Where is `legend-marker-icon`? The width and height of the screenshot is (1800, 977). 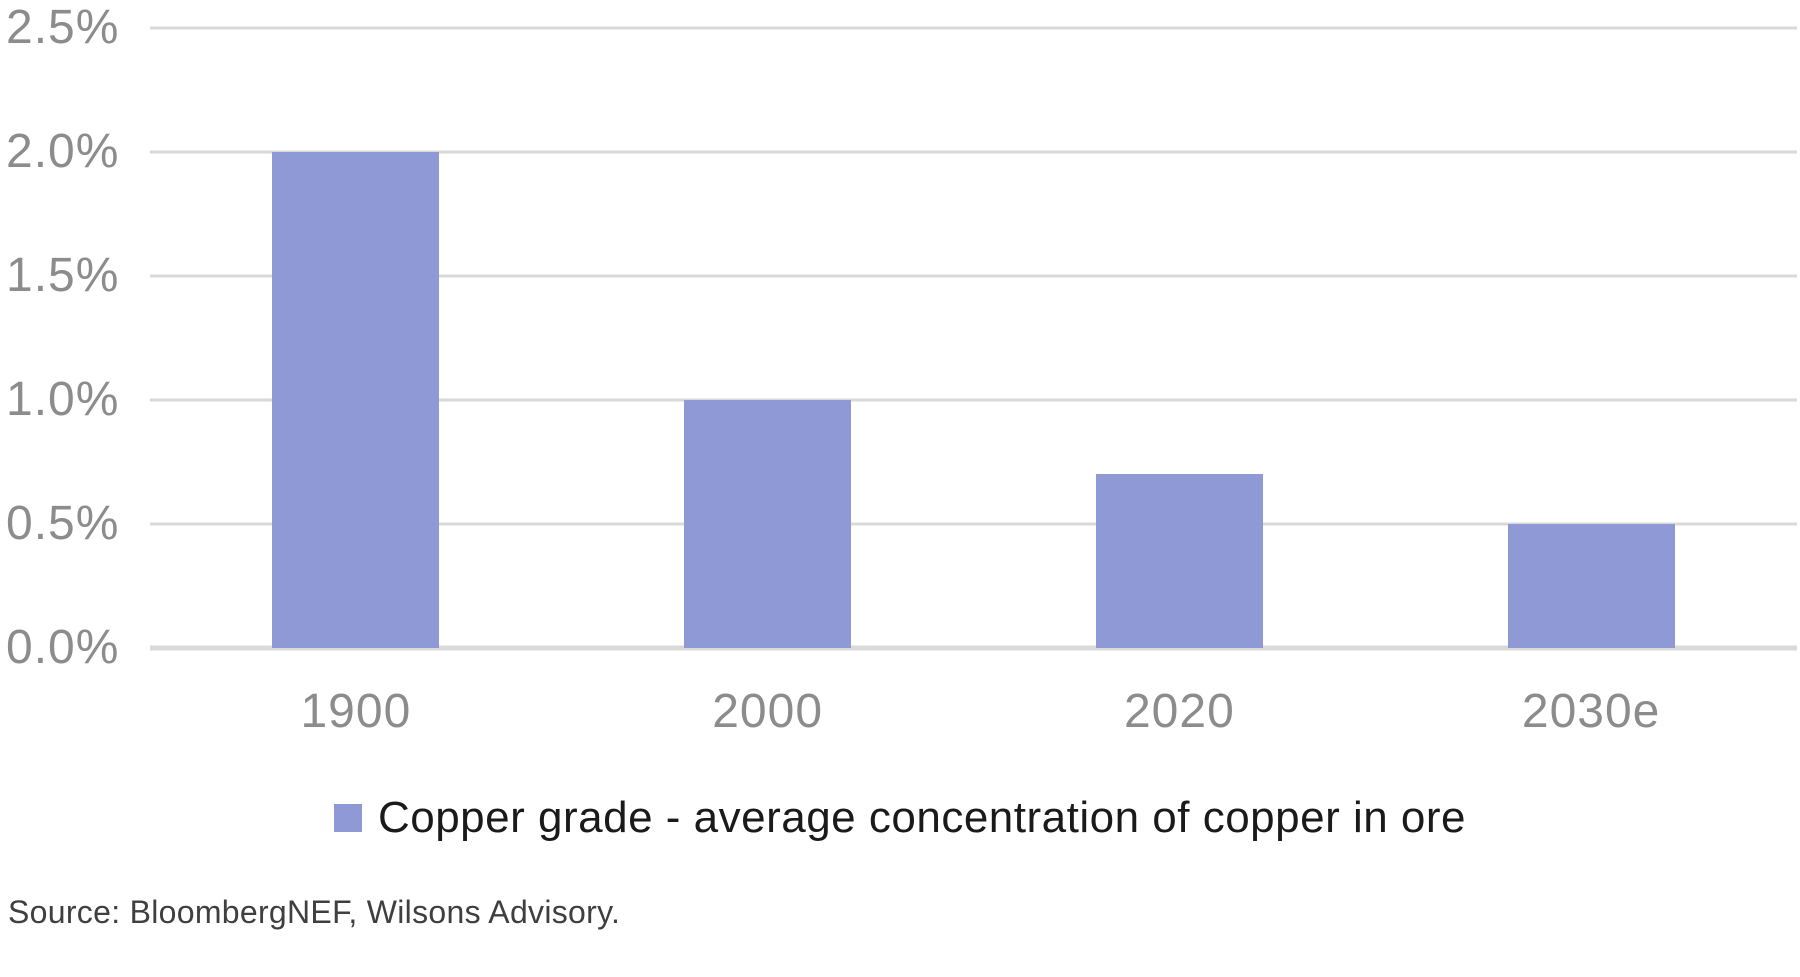
legend-marker-icon is located at coordinates (347, 818).